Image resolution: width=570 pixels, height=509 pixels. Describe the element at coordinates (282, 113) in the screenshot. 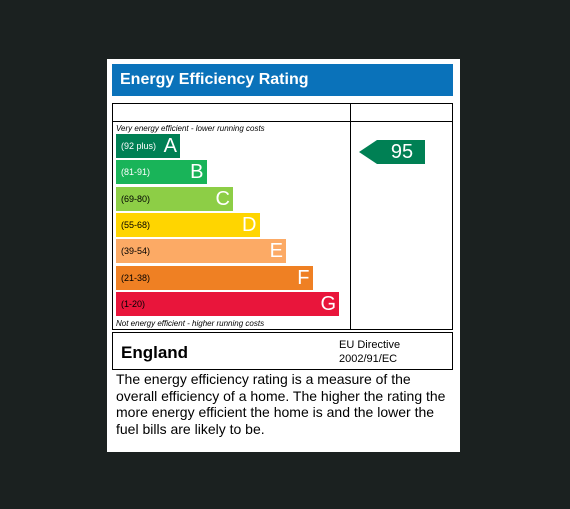

I see `header-row` at that location.